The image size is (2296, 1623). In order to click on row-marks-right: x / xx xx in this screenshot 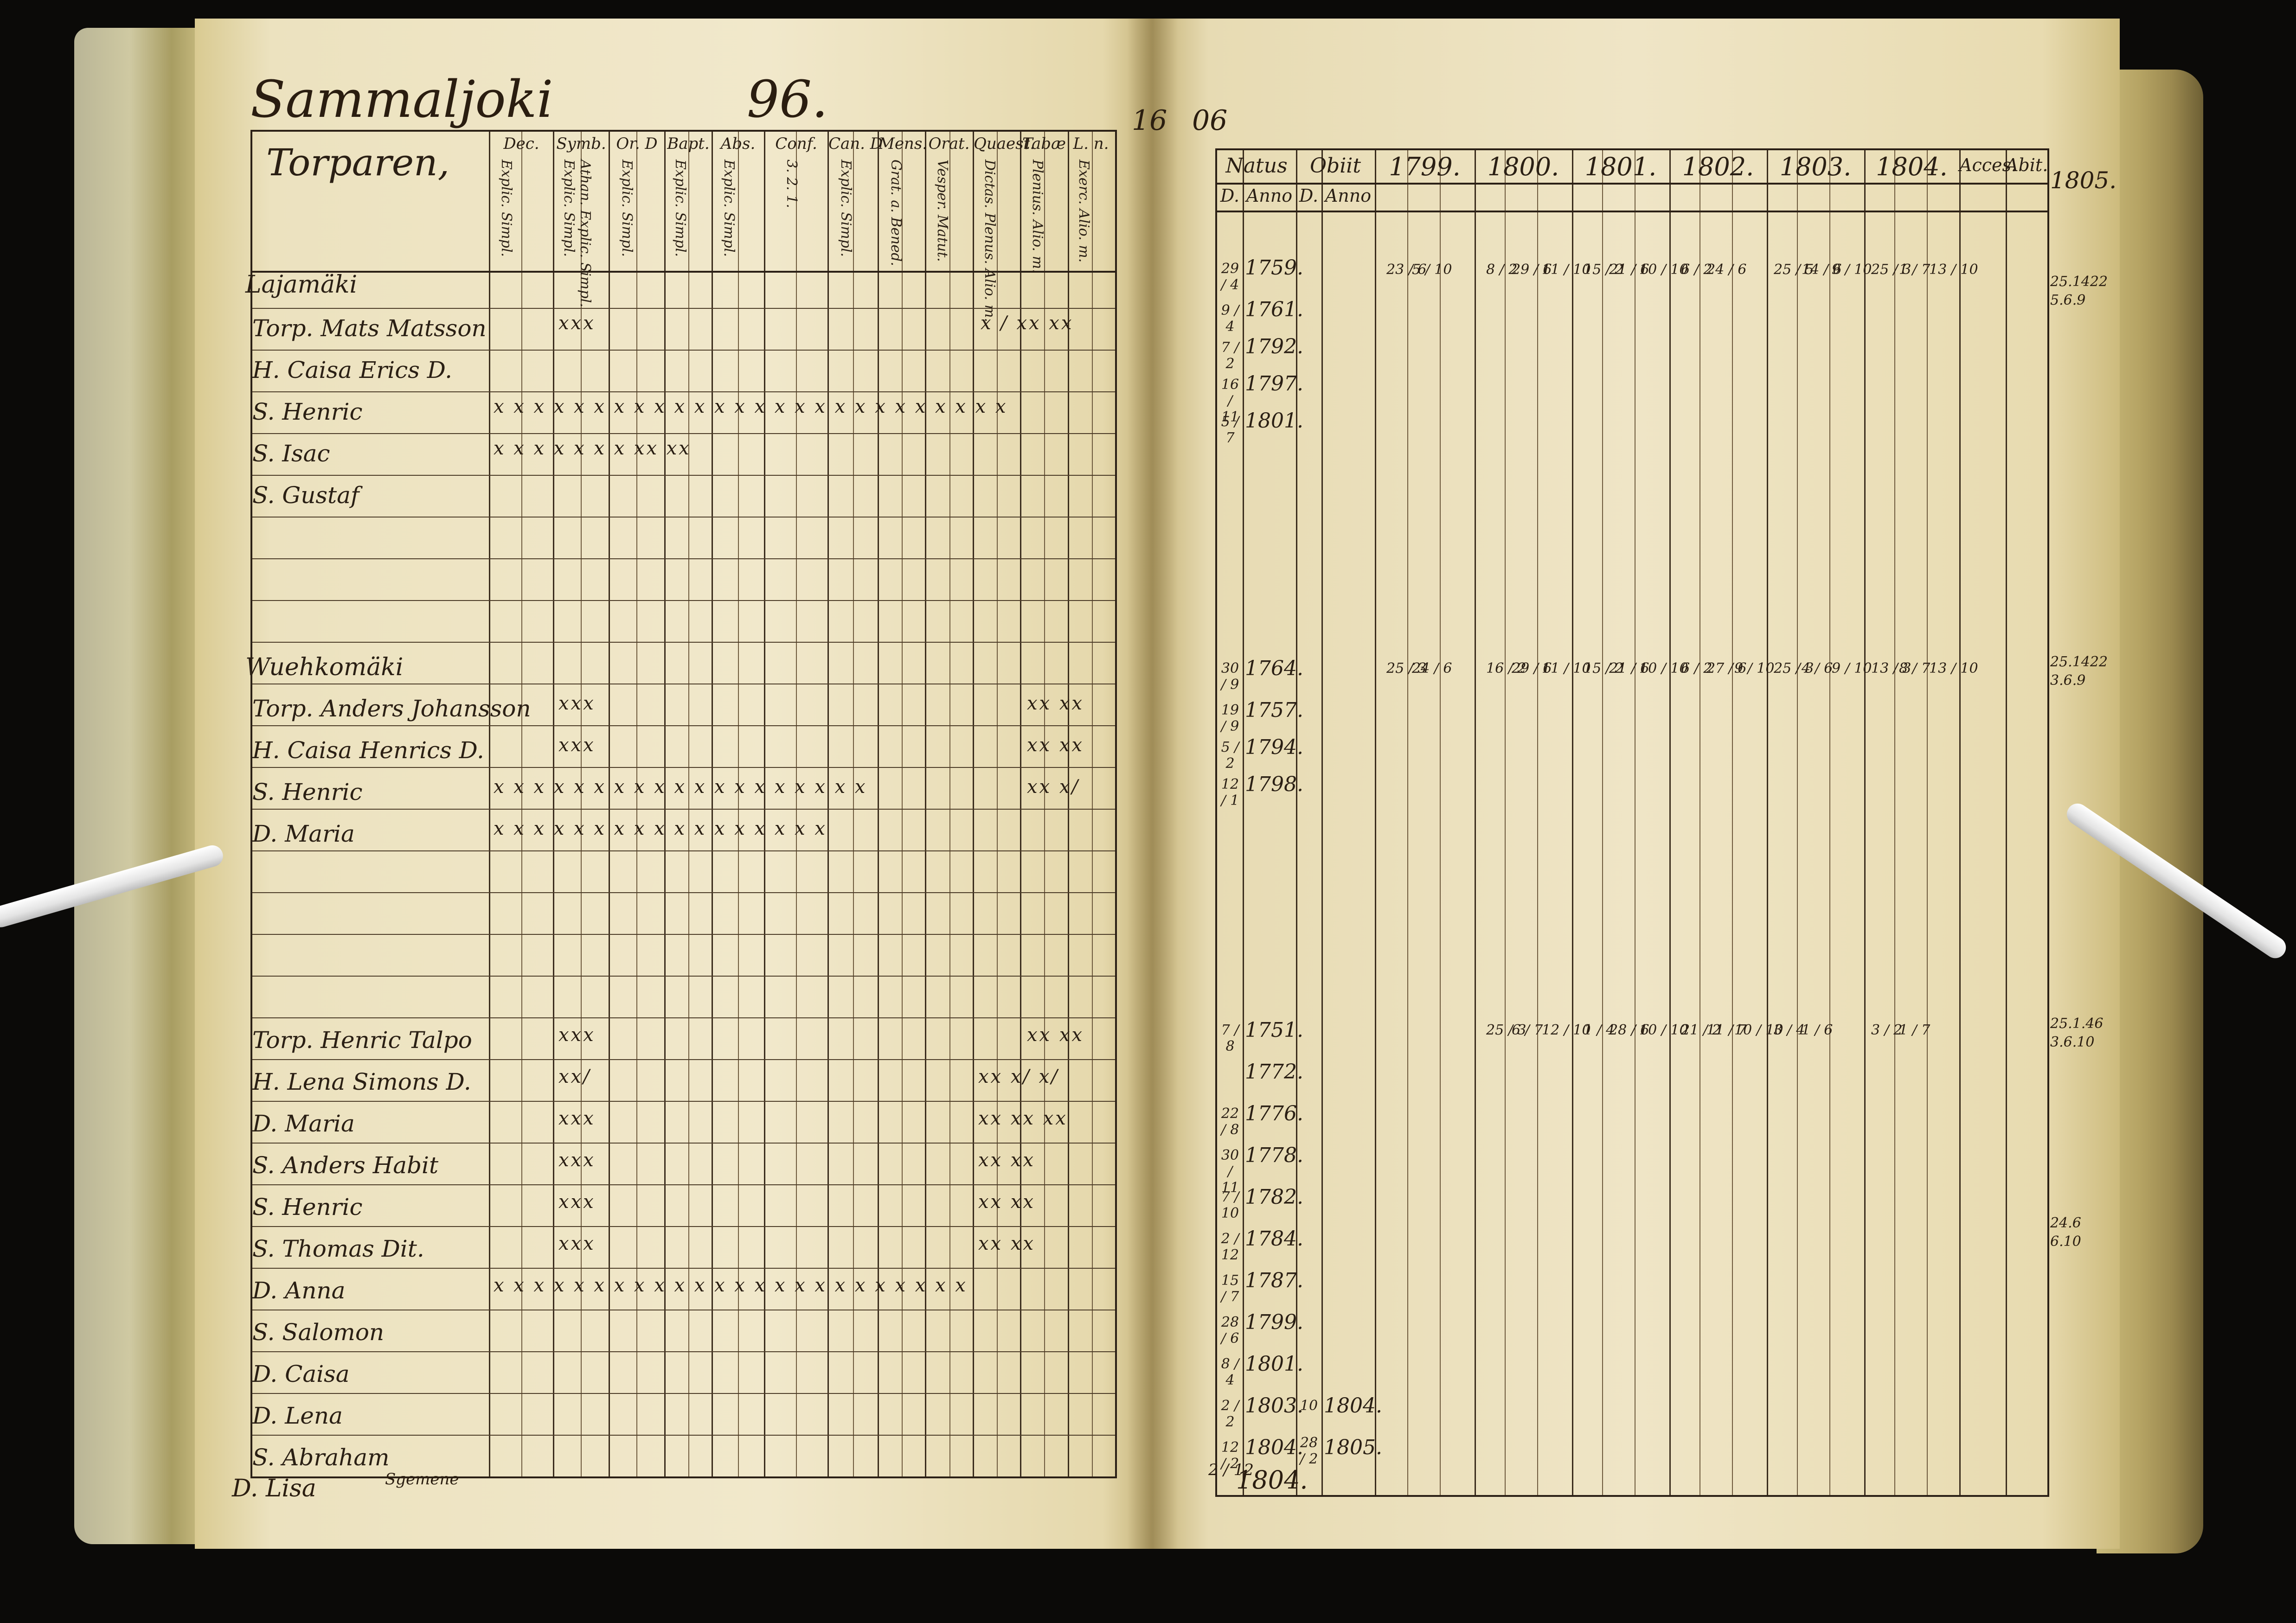, I will do `click(1027, 323)`.